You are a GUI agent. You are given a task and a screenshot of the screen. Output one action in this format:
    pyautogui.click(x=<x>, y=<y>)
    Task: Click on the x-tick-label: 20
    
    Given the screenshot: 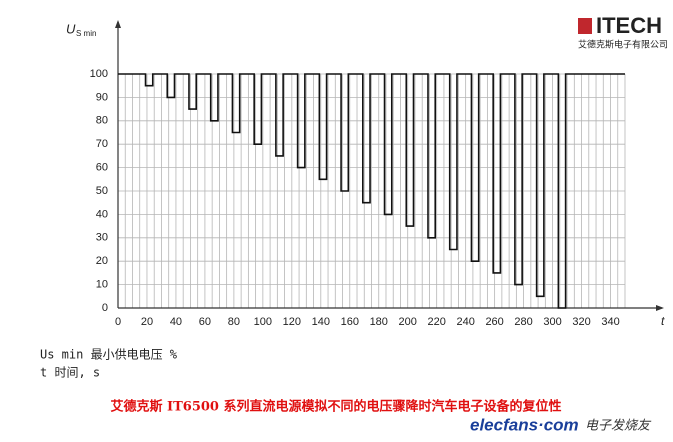 What is the action you would take?
    pyautogui.click(x=147, y=322)
    